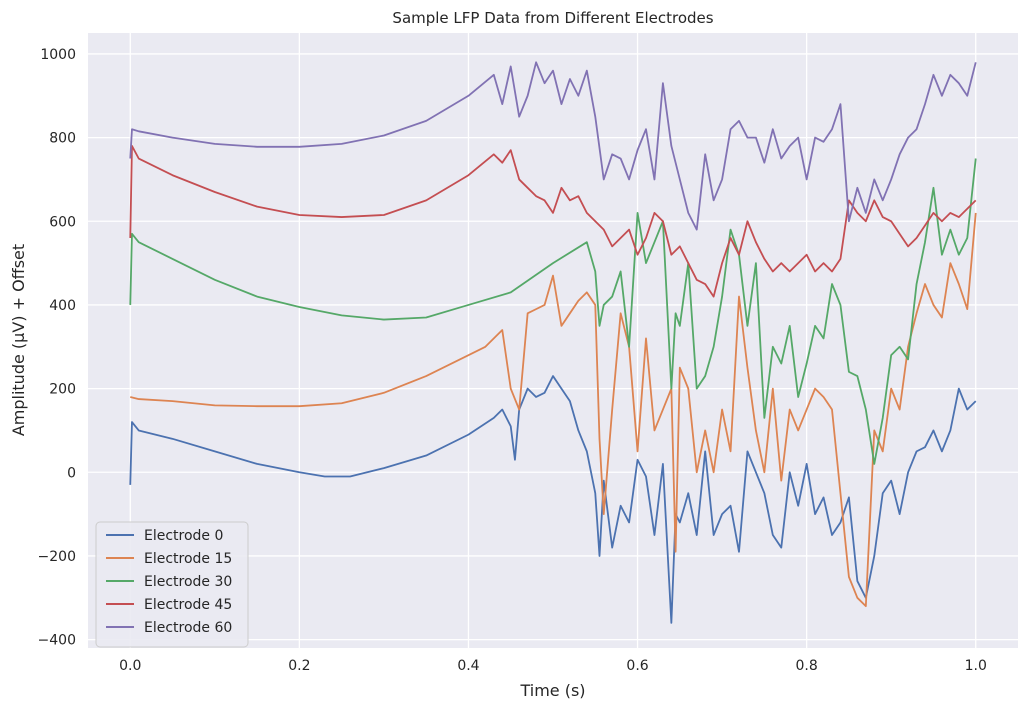  I want to click on legend-label: Electrode 60, so click(188, 628).